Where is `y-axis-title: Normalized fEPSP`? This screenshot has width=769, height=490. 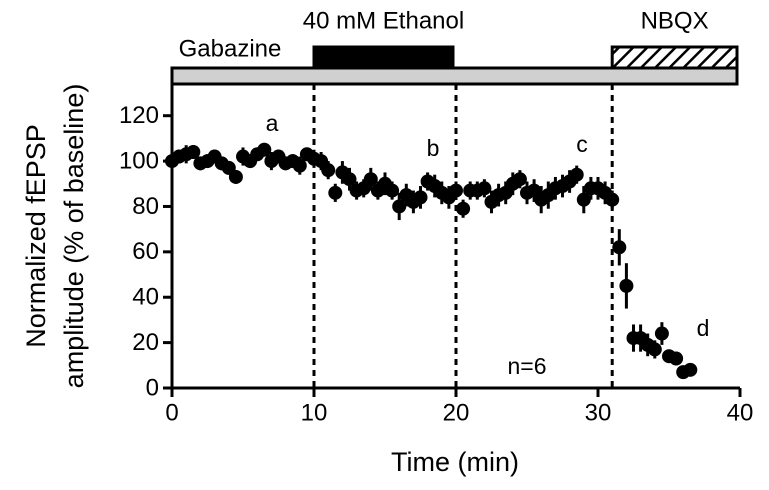
y-axis-title: Normalized fEPSP is located at coordinates (36, 236).